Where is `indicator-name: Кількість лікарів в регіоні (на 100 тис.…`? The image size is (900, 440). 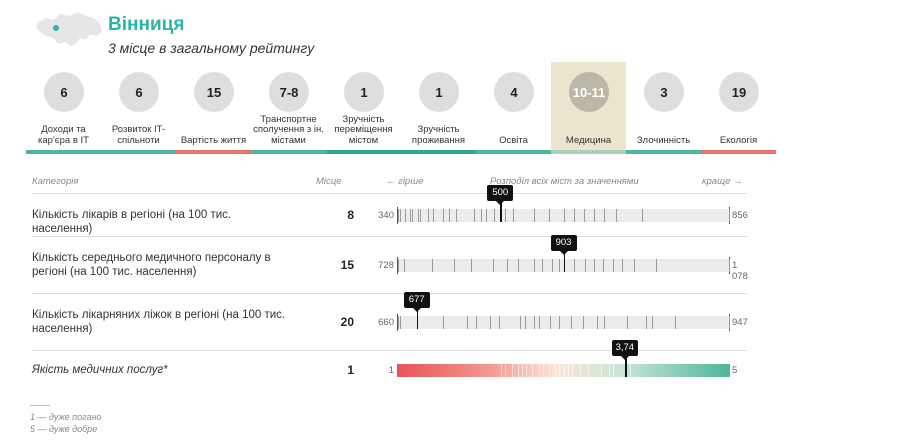 indicator-name: Кількість лікарів в регіоні (на 100 тис.… is located at coordinates (132, 222).